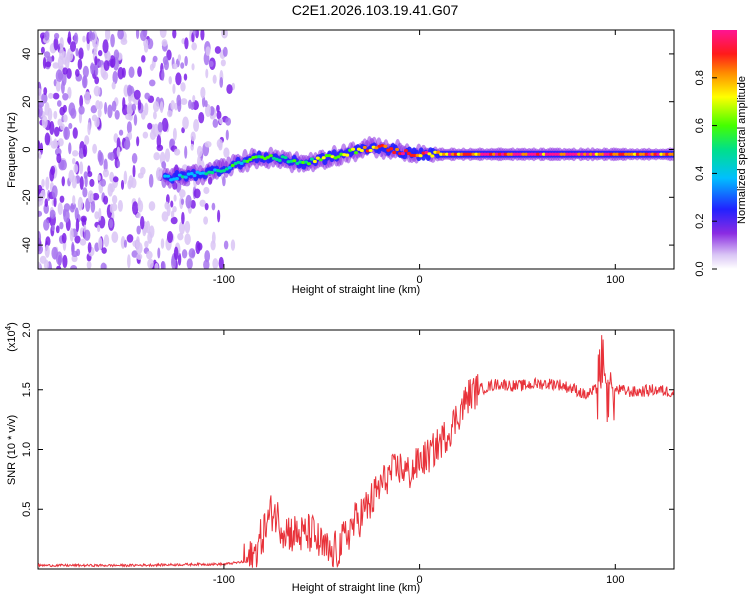  I want to click on spectrogram-y-tick-label: 40, so click(27, 54).